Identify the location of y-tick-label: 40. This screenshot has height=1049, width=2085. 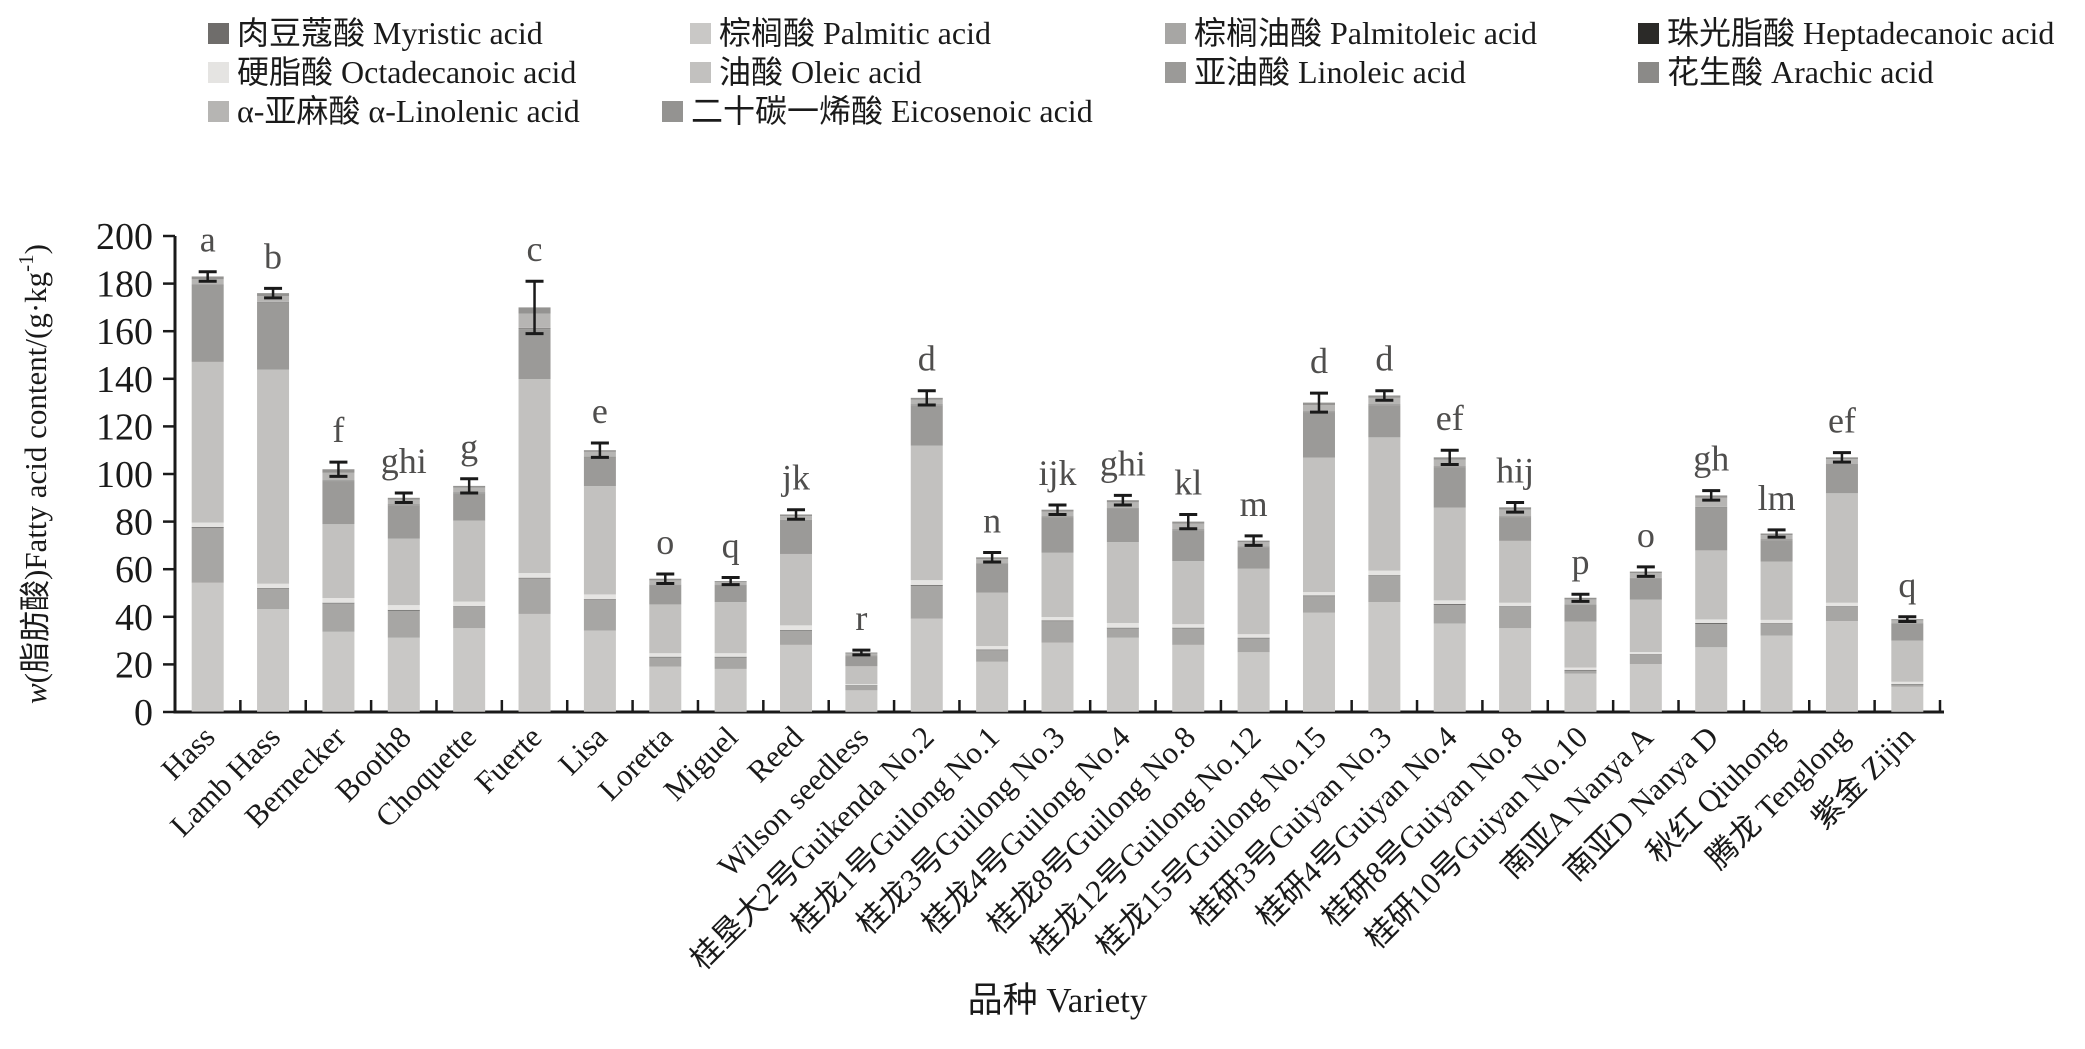
(134, 618).